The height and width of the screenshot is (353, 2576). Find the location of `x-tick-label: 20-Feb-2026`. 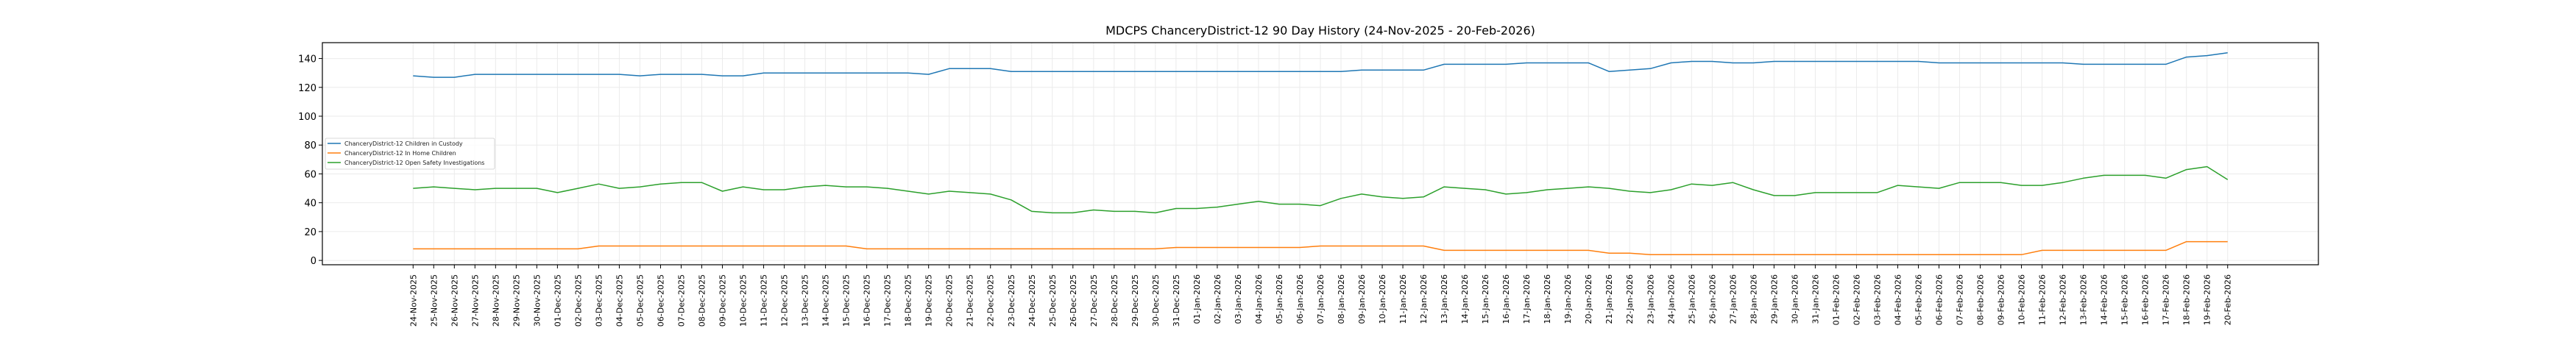

x-tick-label: 20-Feb-2026 is located at coordinates (2228, 300).